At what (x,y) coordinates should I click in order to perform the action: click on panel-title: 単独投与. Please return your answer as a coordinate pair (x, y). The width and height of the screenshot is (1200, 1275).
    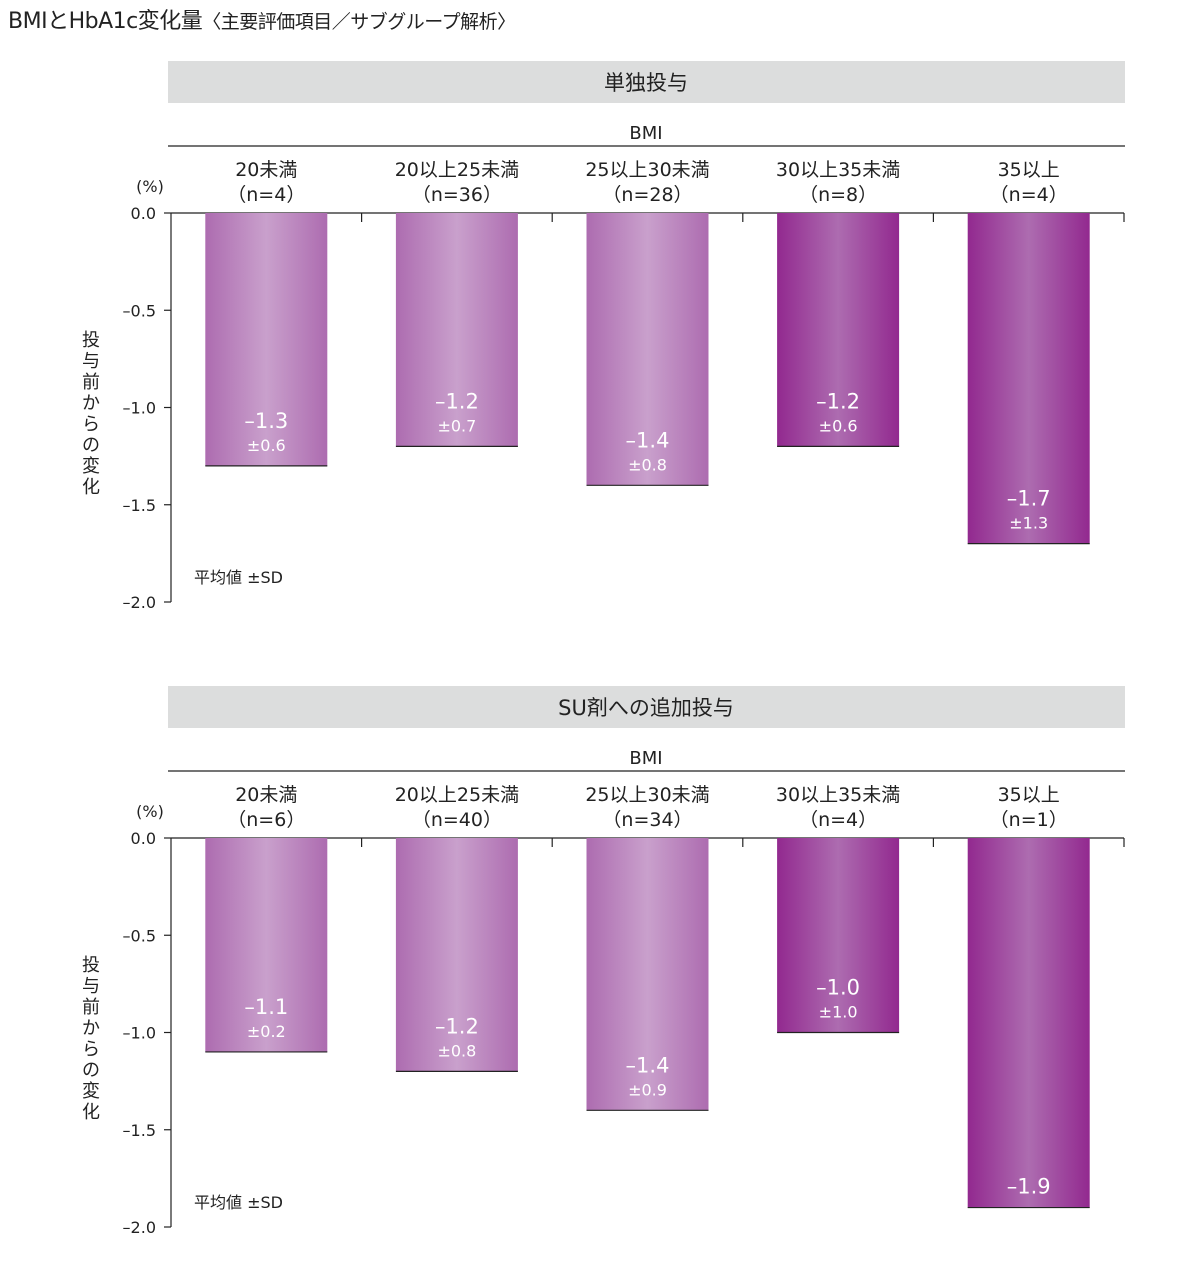
    Looking at the image, I should click on (646, 83).